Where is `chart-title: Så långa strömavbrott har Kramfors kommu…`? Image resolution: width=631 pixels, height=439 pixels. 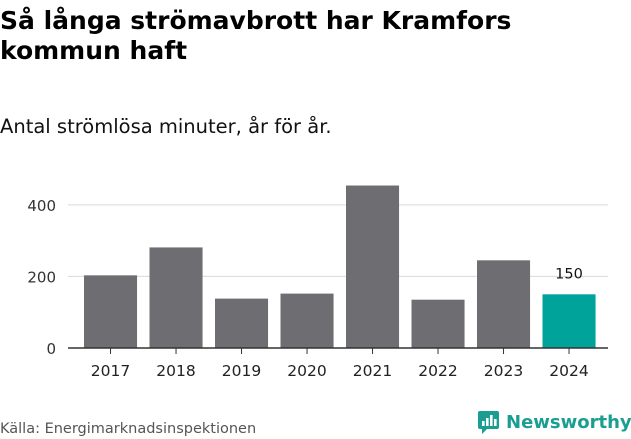
chart-title: Så långa strömavbrott har Kramfors kommu… is located at coordinates (256, 35).